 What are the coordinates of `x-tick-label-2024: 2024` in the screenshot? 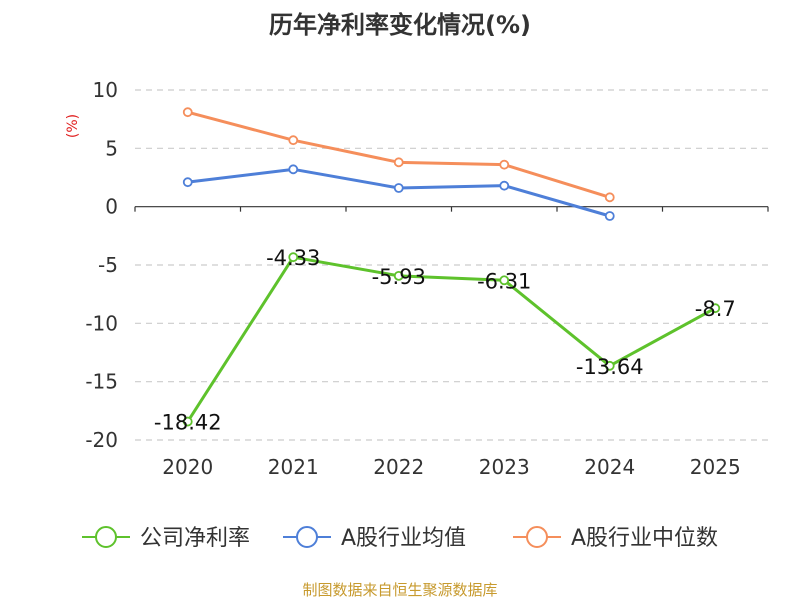 It's located at (609, 467).